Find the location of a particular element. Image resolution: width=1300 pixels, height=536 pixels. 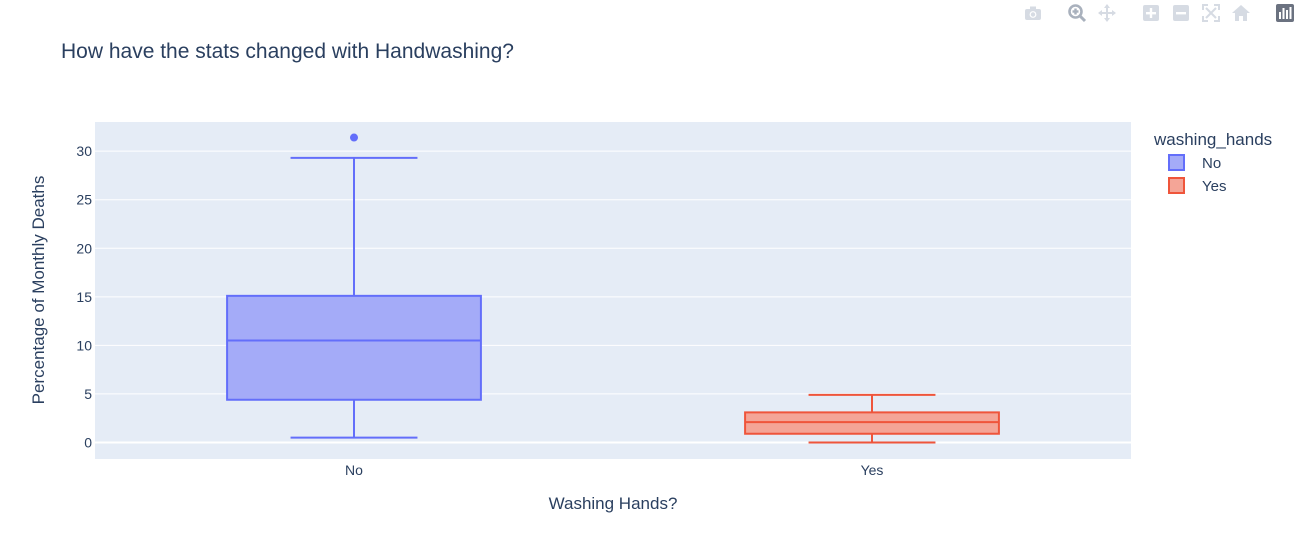

y-tick-label: 25 is located at coordinates (84, 200).